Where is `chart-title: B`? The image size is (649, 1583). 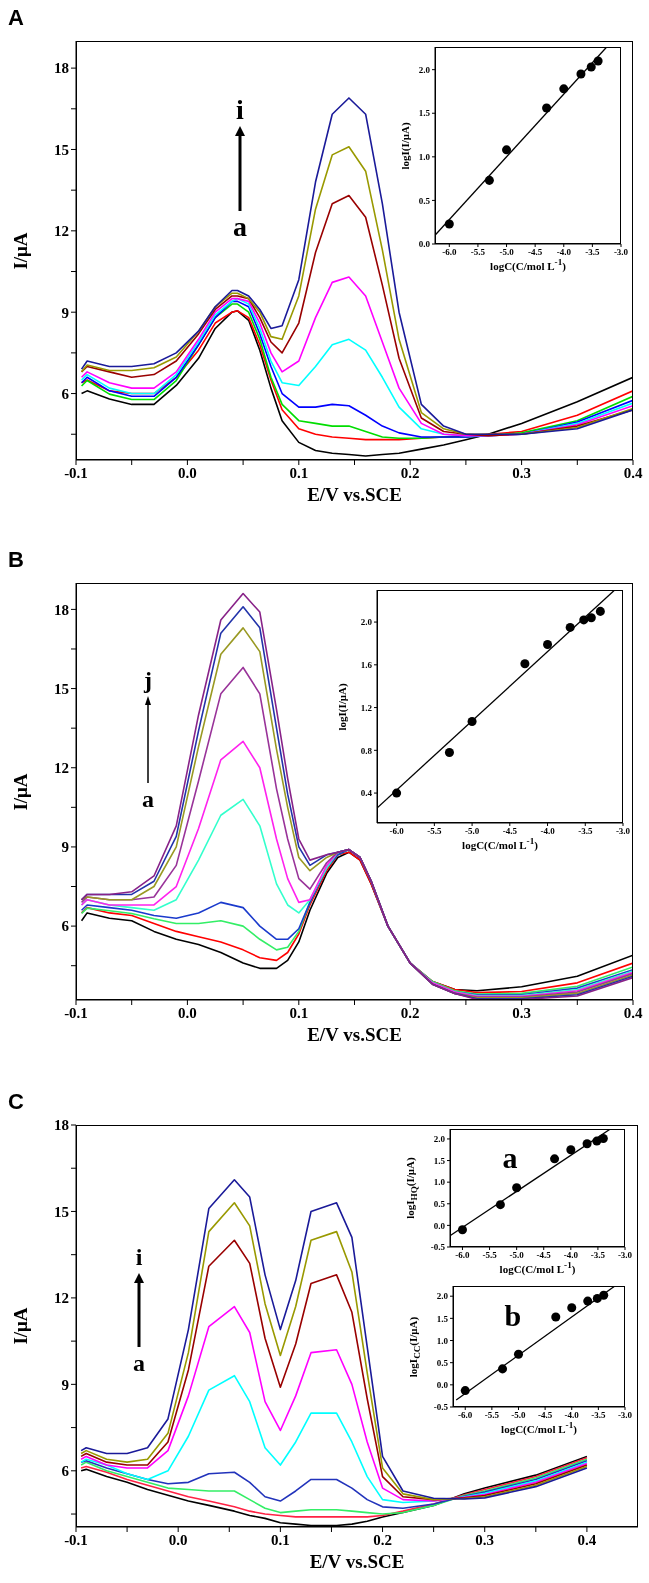
chart-title: B is located at coordinates (16, 560).